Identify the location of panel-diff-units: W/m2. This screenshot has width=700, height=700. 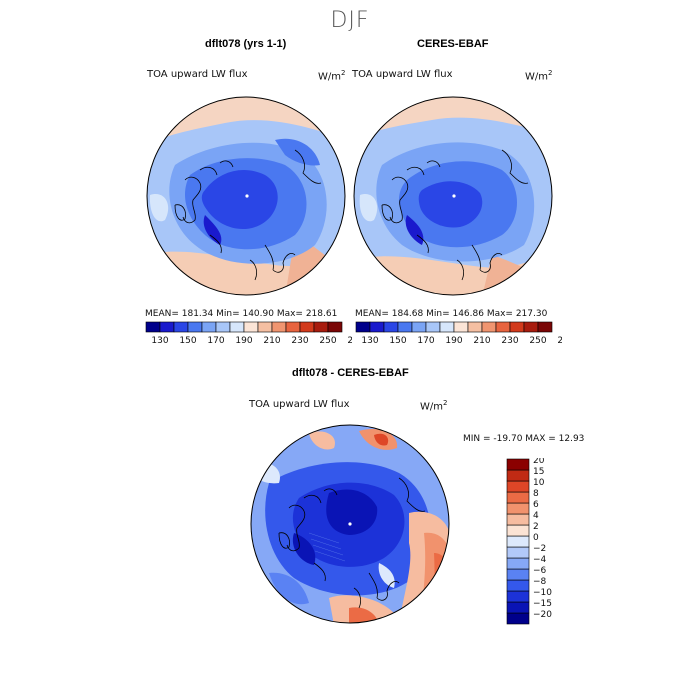
(434, 406).